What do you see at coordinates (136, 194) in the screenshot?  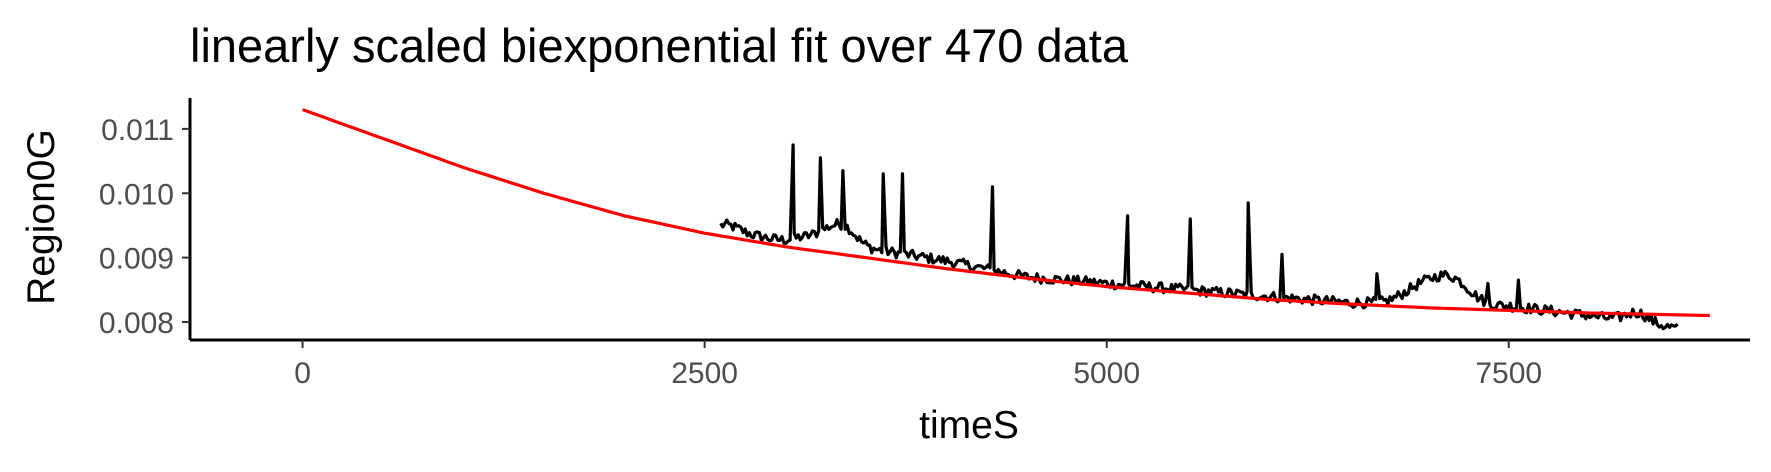 I see `y-tick-label: 0.010` at bounding box center [136, 194].